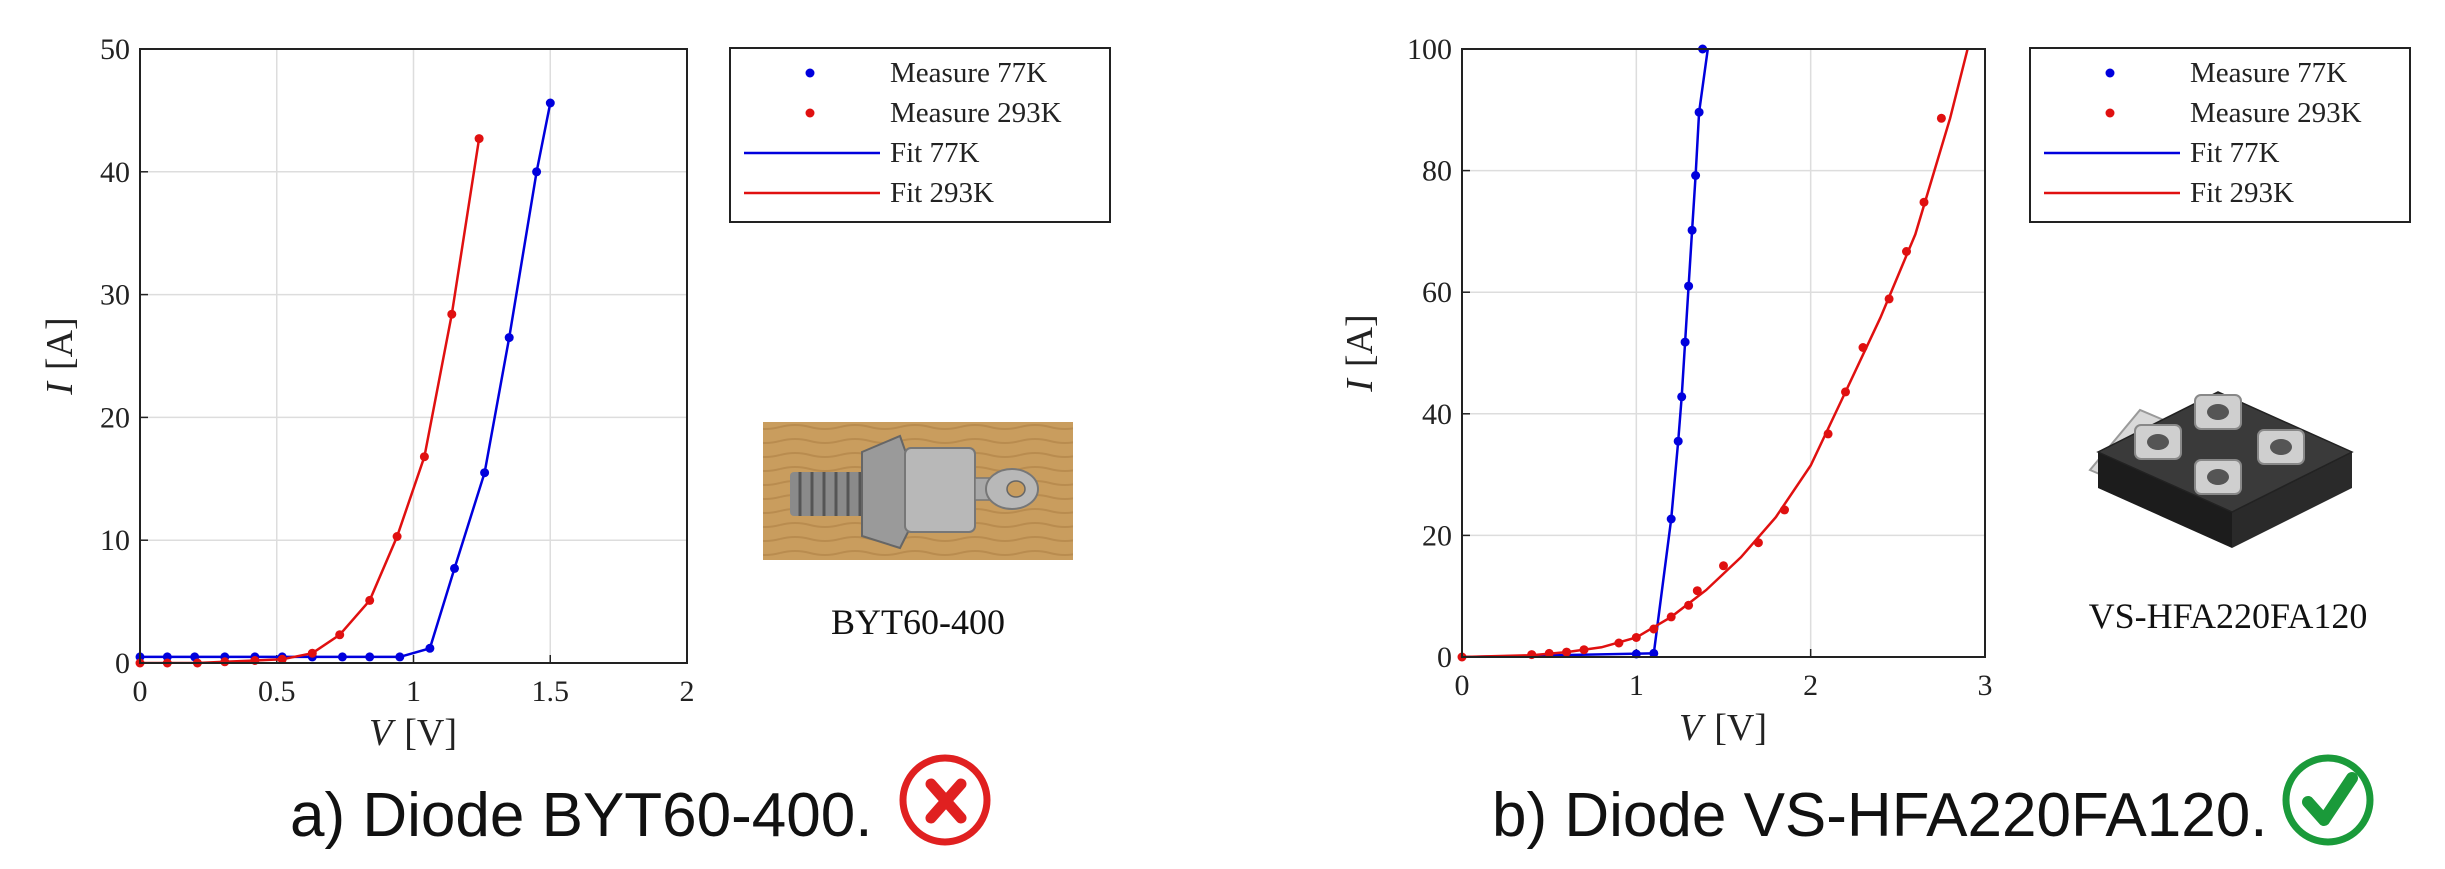 The image size is (2445, 869). What do you see at coordinates (2225, 452) in the screenshot?
I see `module-top` at bounding box center [2225, 452].